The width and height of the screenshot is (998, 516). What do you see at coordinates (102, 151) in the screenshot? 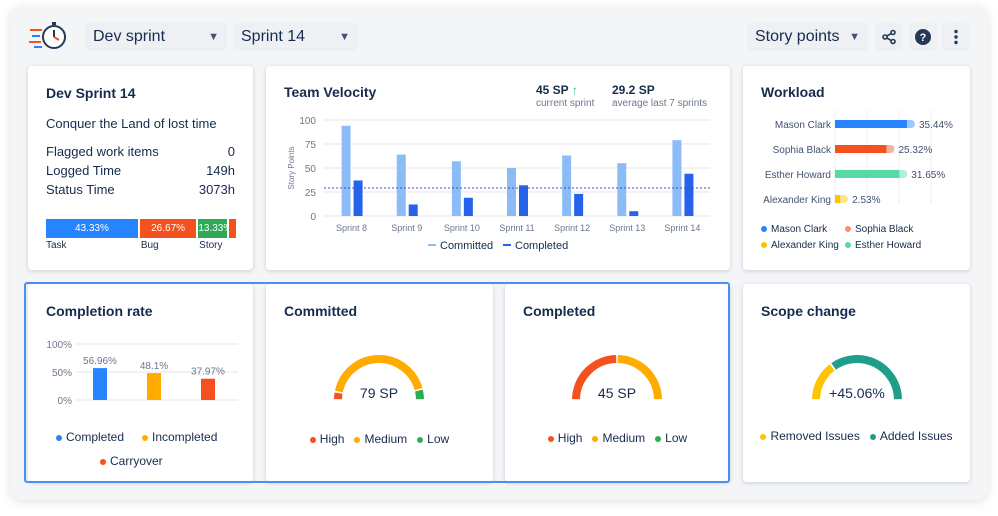
I see `stat-label: Flagged work items` at bounding box center [102, 151].